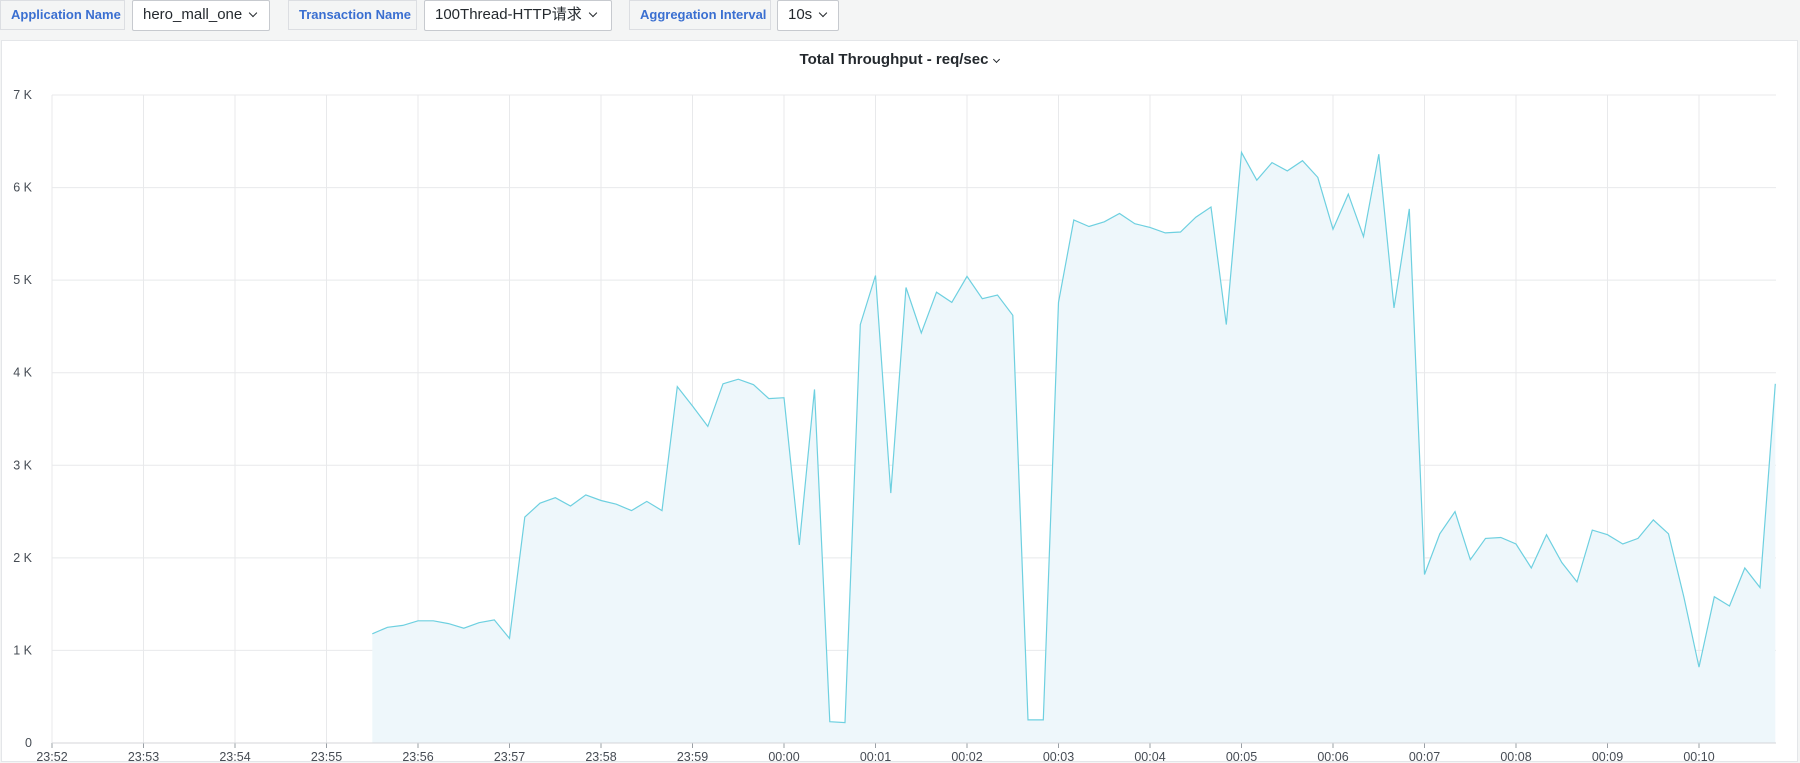  Describe the element at coordinates (1607, 755) in the screenshot. I see `x-tick-label: 00:09` at that location.